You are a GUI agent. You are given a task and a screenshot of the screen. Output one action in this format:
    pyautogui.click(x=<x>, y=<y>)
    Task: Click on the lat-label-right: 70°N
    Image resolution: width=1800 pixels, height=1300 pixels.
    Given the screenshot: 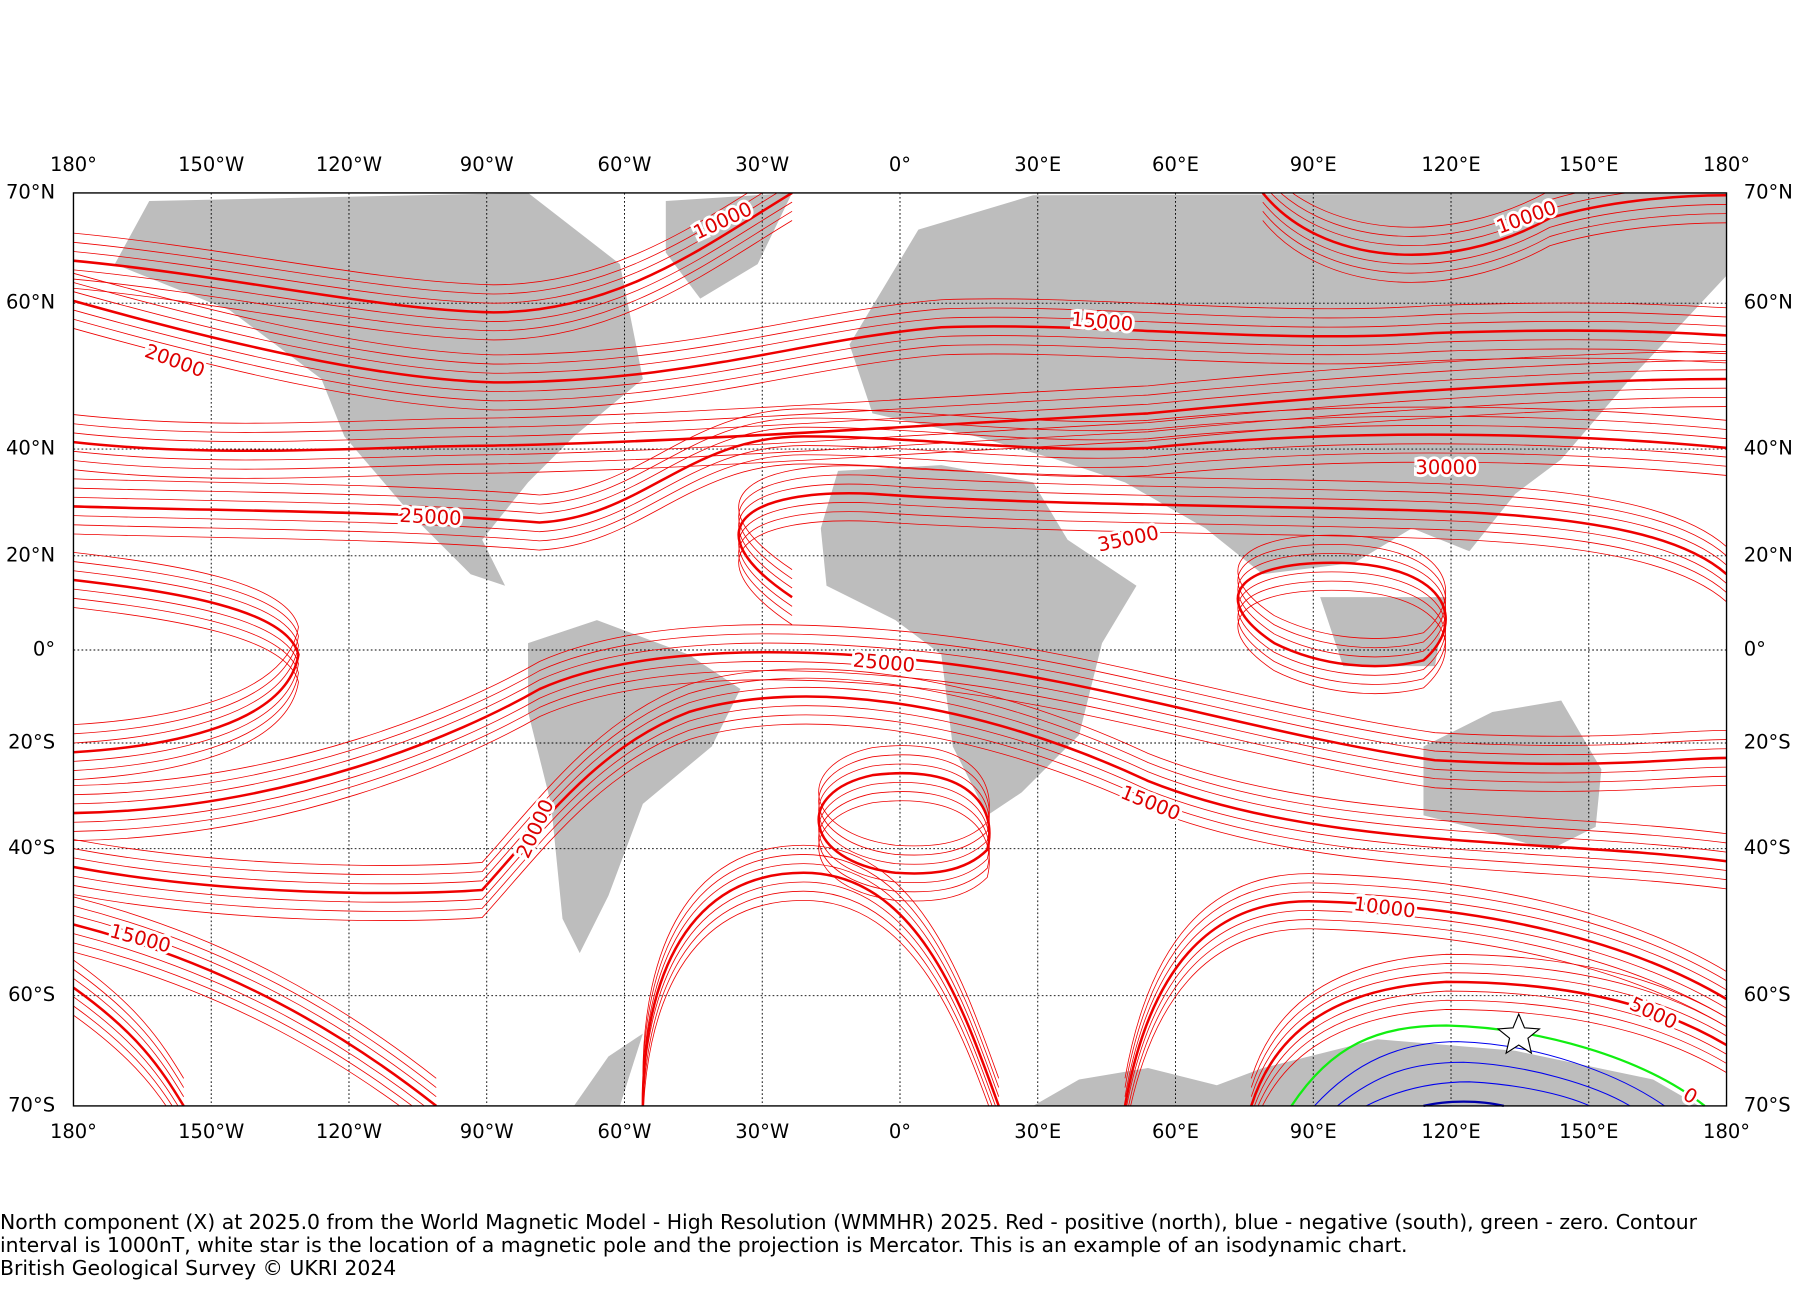 What is the action you would take?
    pyautogui.click(x=1768, y=191)
    